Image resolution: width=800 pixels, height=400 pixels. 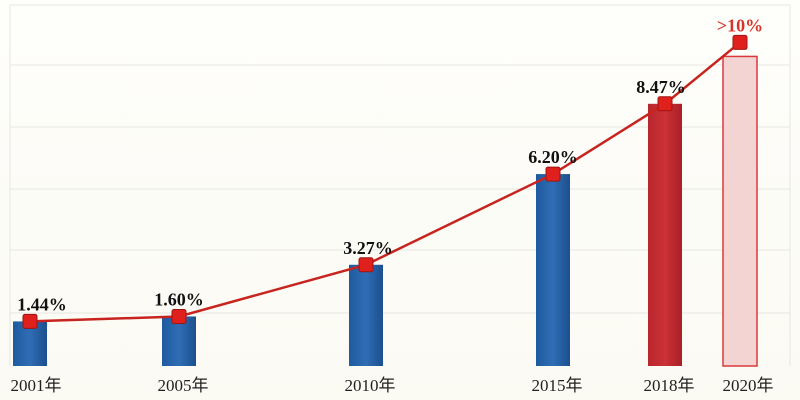 I want to click on data-label: 1.60%, so click(x=179, y=299).